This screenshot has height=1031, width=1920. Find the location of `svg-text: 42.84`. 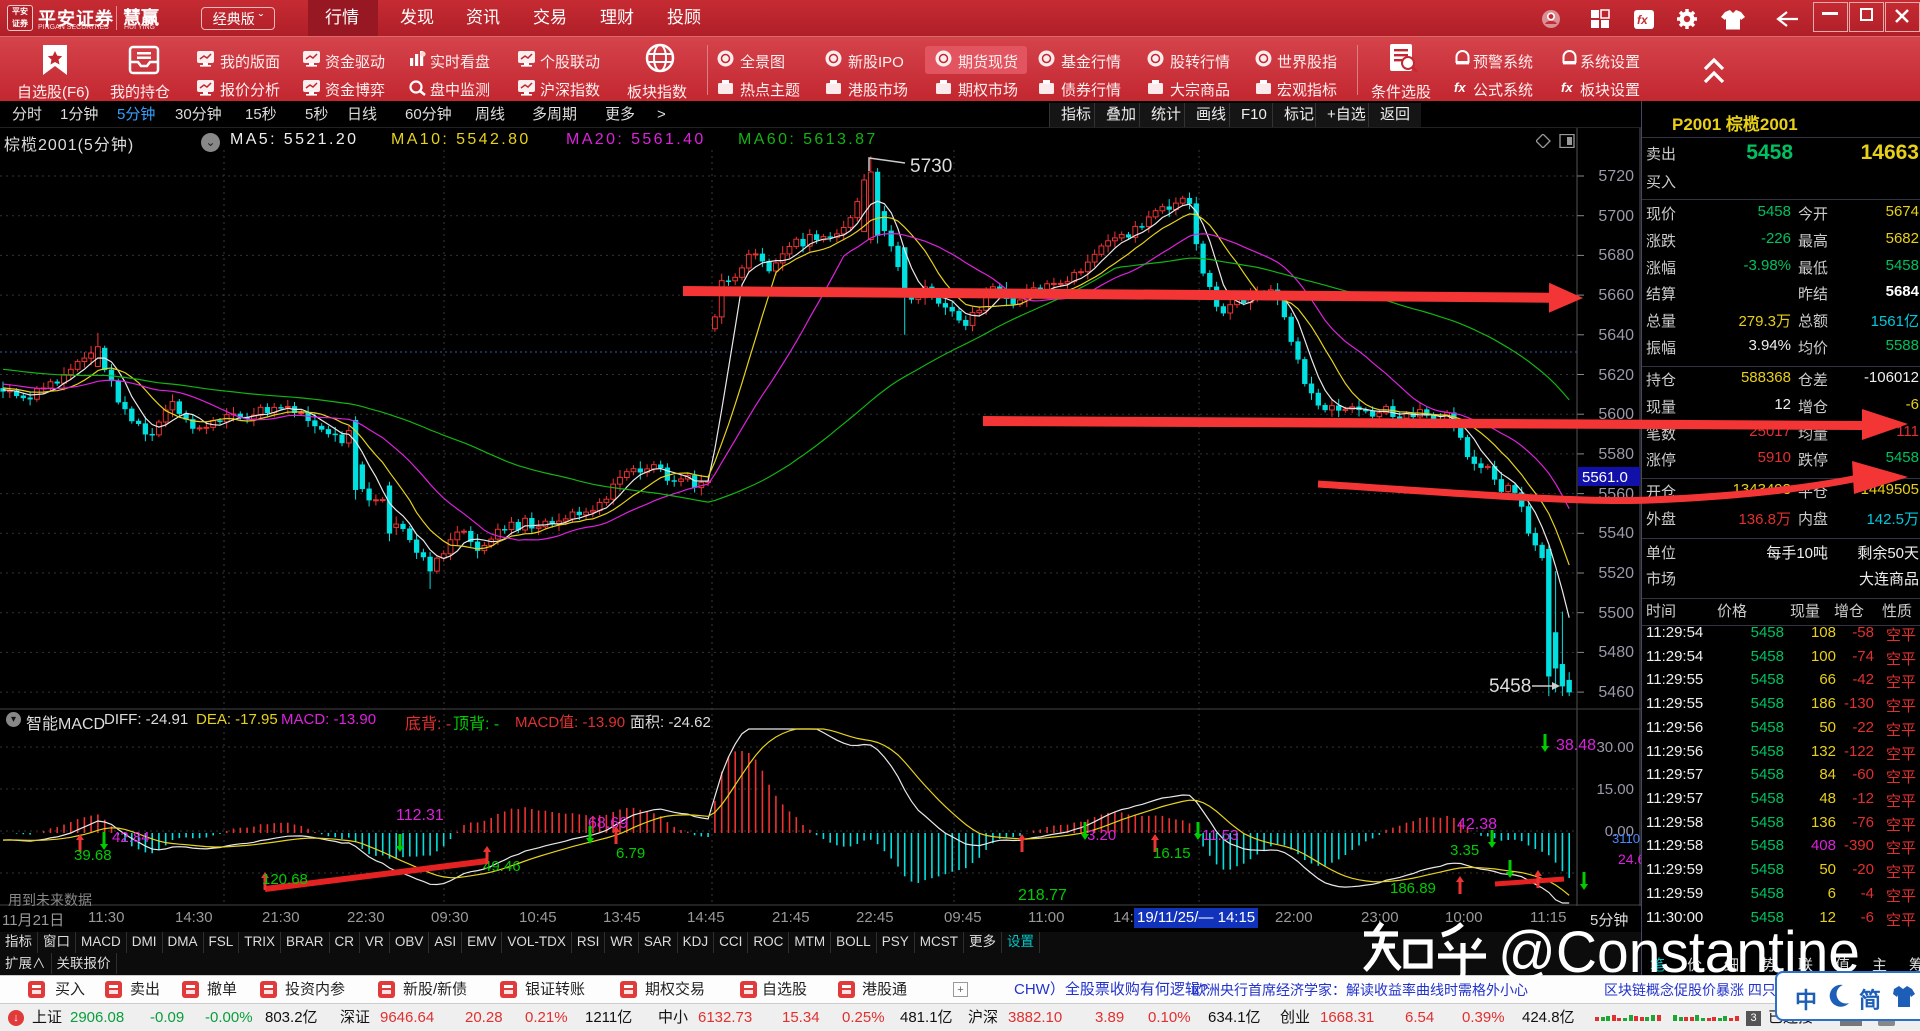

svg-text: 42.84 is located at coordinates (131, 837).